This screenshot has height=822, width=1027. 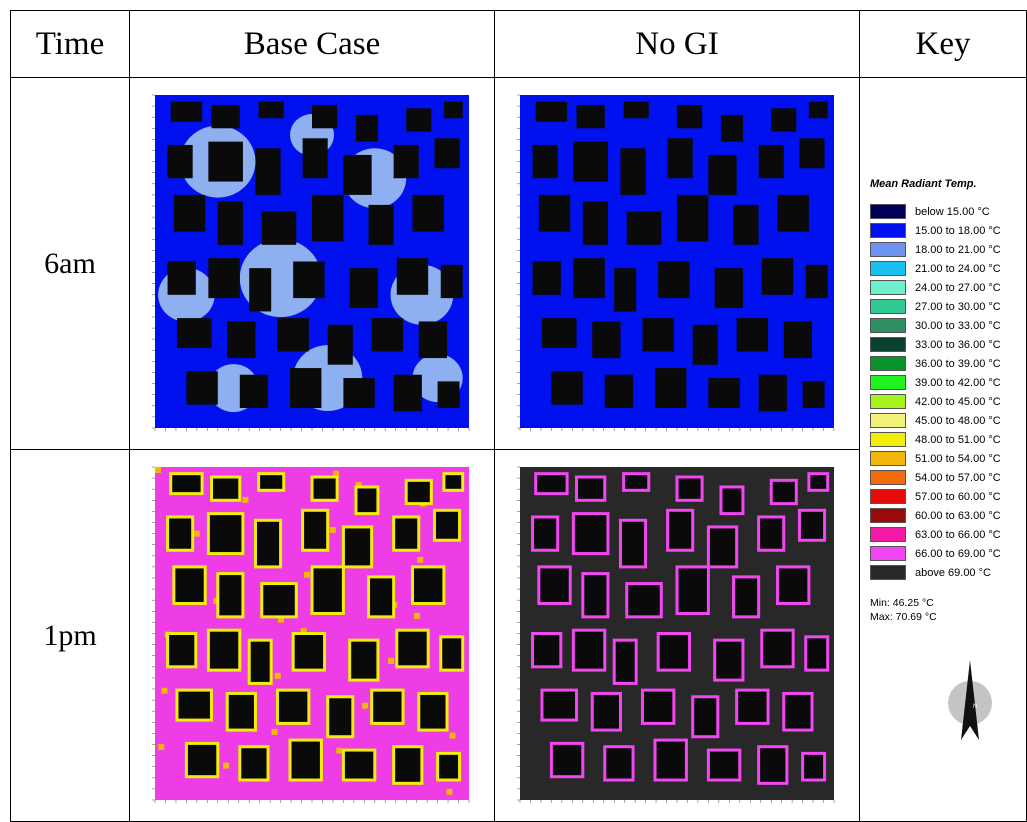 What do you see at coordinates (958, 553) in the screenshot?
I see `legend-label: 66.00 to 69.00 °C` at bounding box center [958, 553].